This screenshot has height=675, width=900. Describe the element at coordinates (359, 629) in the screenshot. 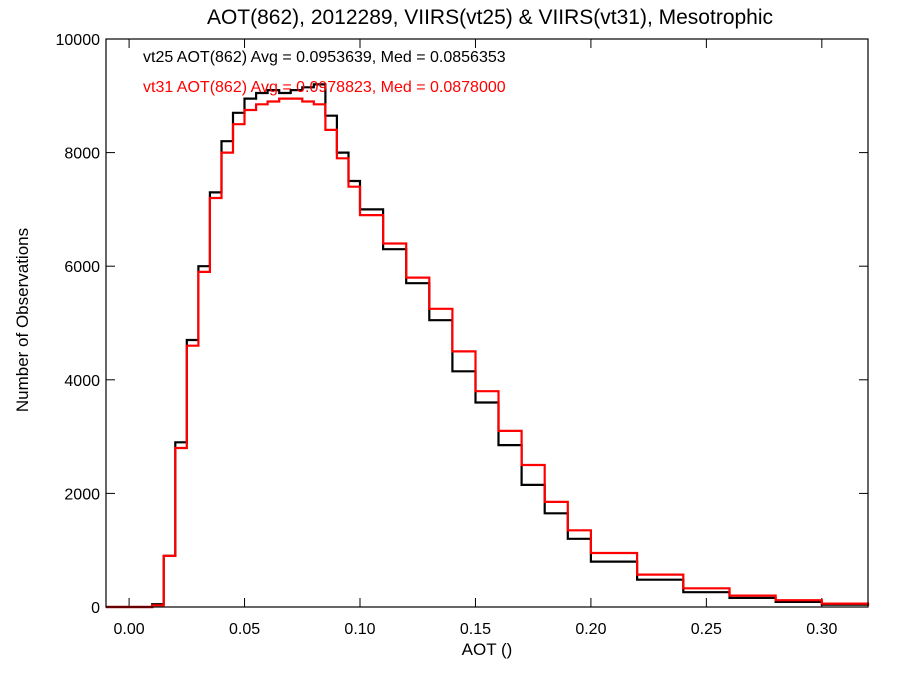

I see `x-tick-label-2: 0.10` at that location.